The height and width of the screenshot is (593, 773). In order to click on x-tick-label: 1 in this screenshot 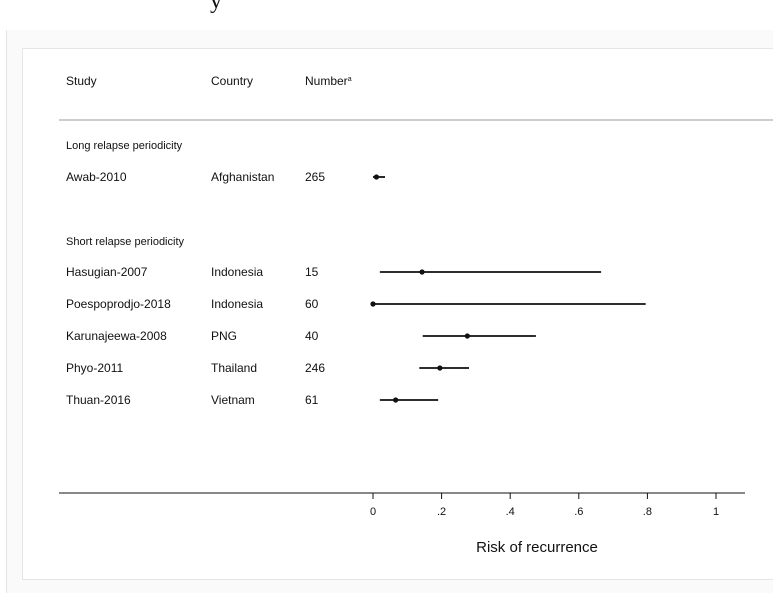, I will do `click(716, 512)`.